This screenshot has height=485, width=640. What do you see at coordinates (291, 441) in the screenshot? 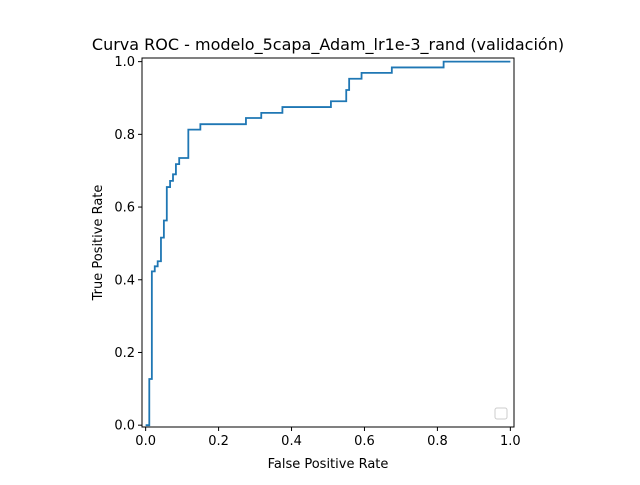
I see `x-tick-label: 0.4` at bounding box center [291, 441].